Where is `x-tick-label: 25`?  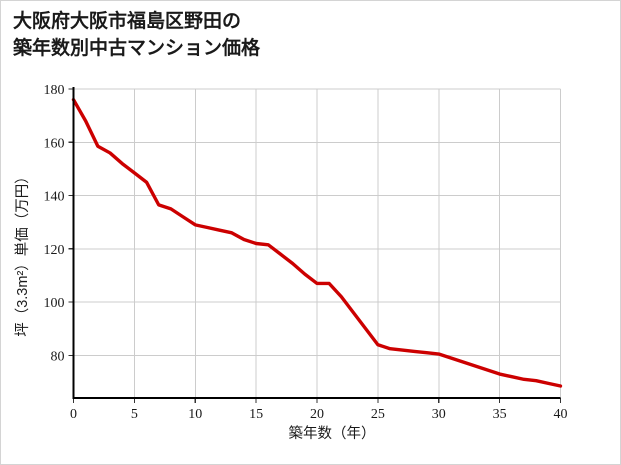
x-tick-label: 25 is located at coordinates (378, 414).